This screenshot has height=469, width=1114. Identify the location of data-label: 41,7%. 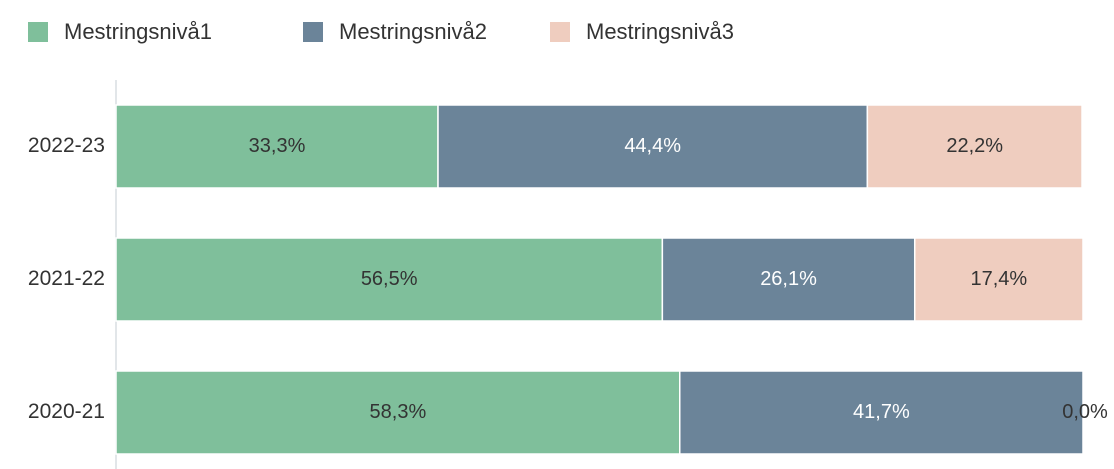
(881, 412).